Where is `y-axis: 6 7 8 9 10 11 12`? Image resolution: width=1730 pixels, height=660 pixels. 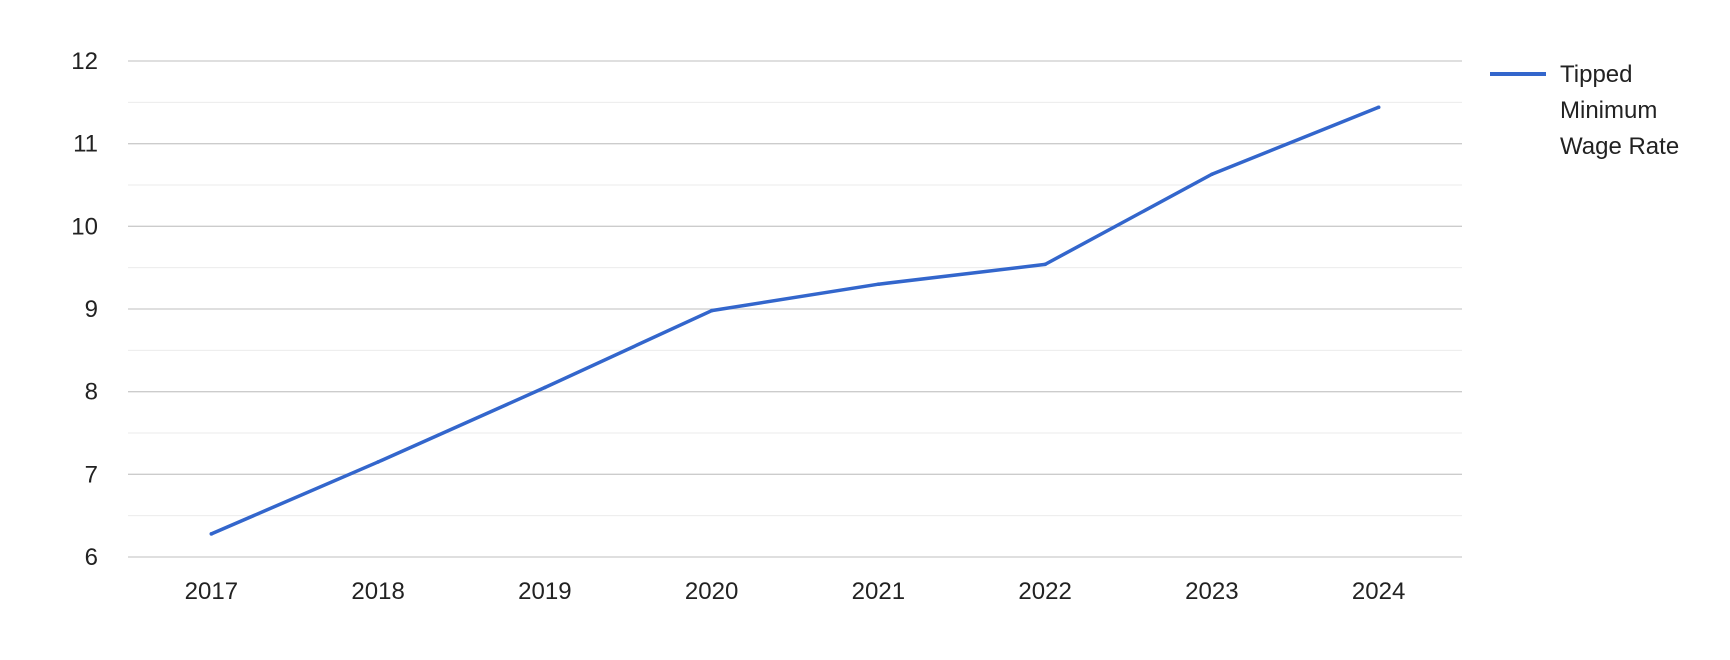 y-axis: 6 7 8 9 10 11 12 is located at coordinates (84, 309).